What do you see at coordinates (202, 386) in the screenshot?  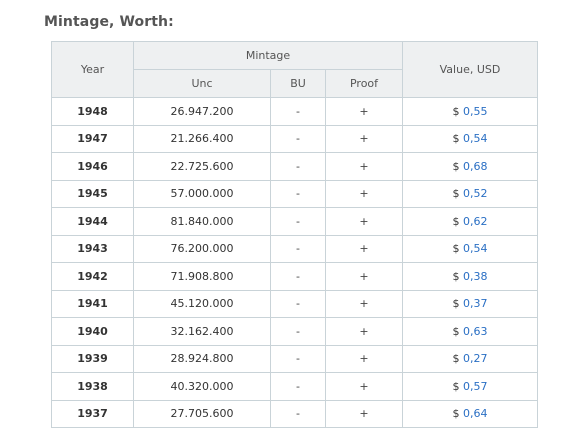 I see `cell-unc-mintage: 40.320.000` at bounding box center [202, 386].